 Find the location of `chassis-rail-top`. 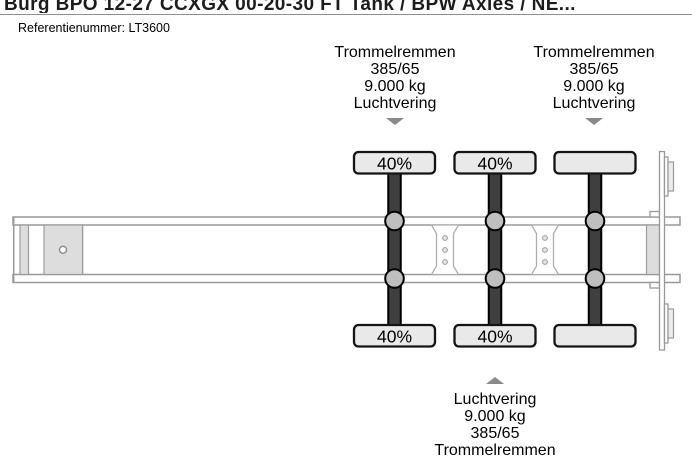

chassis-rail-top is located at coordinates (346, 221).